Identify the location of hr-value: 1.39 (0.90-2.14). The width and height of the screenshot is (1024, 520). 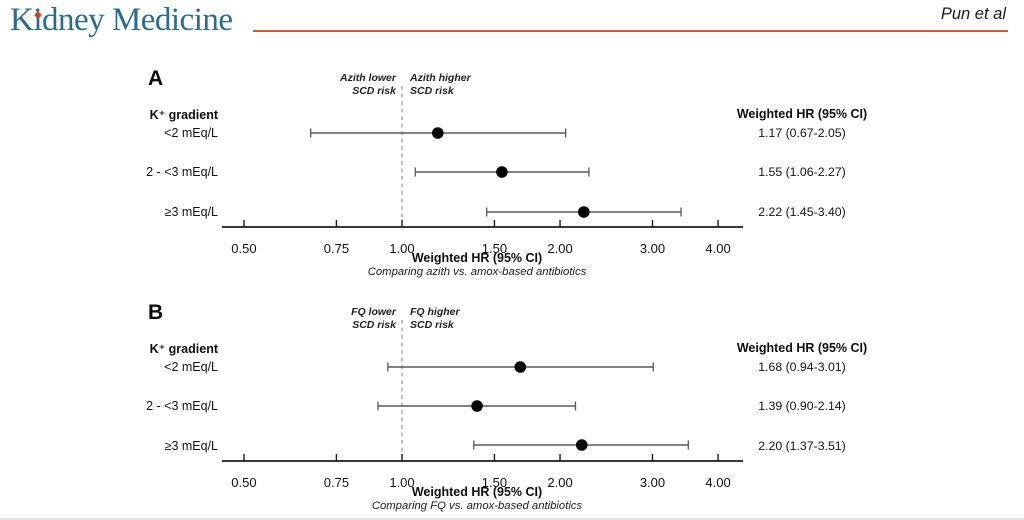
(802, 406).